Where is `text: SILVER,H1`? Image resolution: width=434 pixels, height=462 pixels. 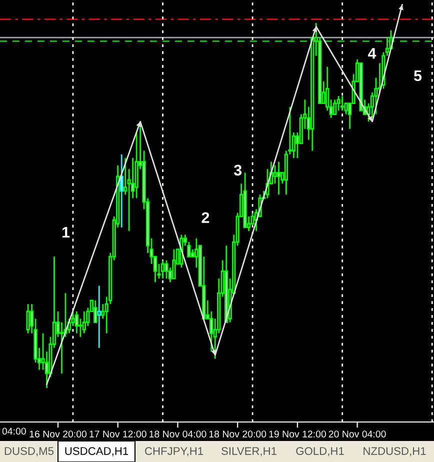 text: SILVER,H1 is located at coordinates (249, 451).